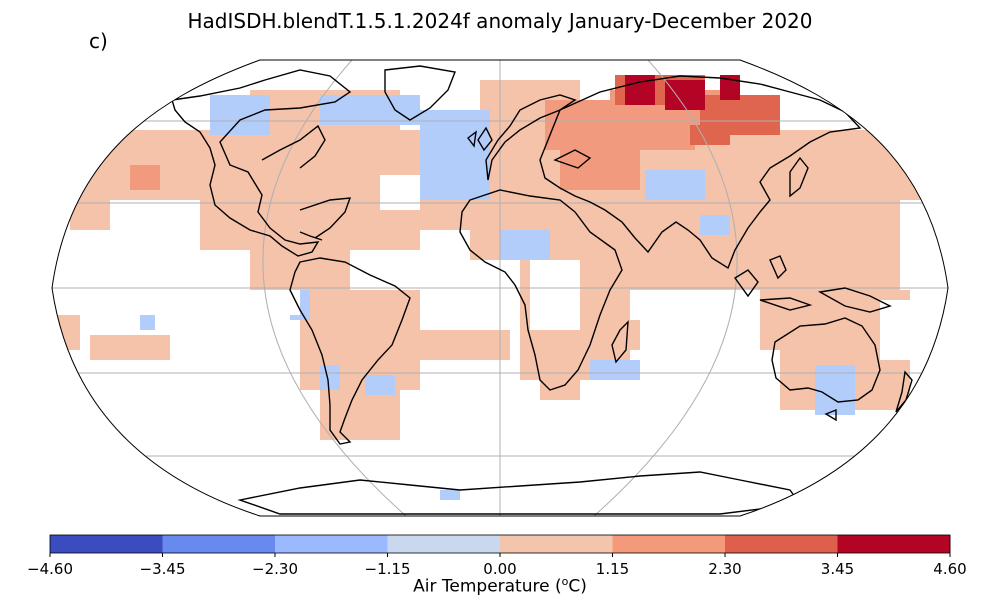 This screenshot has height=600, width=1000. Describe the element at coordinates (612, 569) in the screenshot. I see `colorbar-tick-label: 1.15` at that location.